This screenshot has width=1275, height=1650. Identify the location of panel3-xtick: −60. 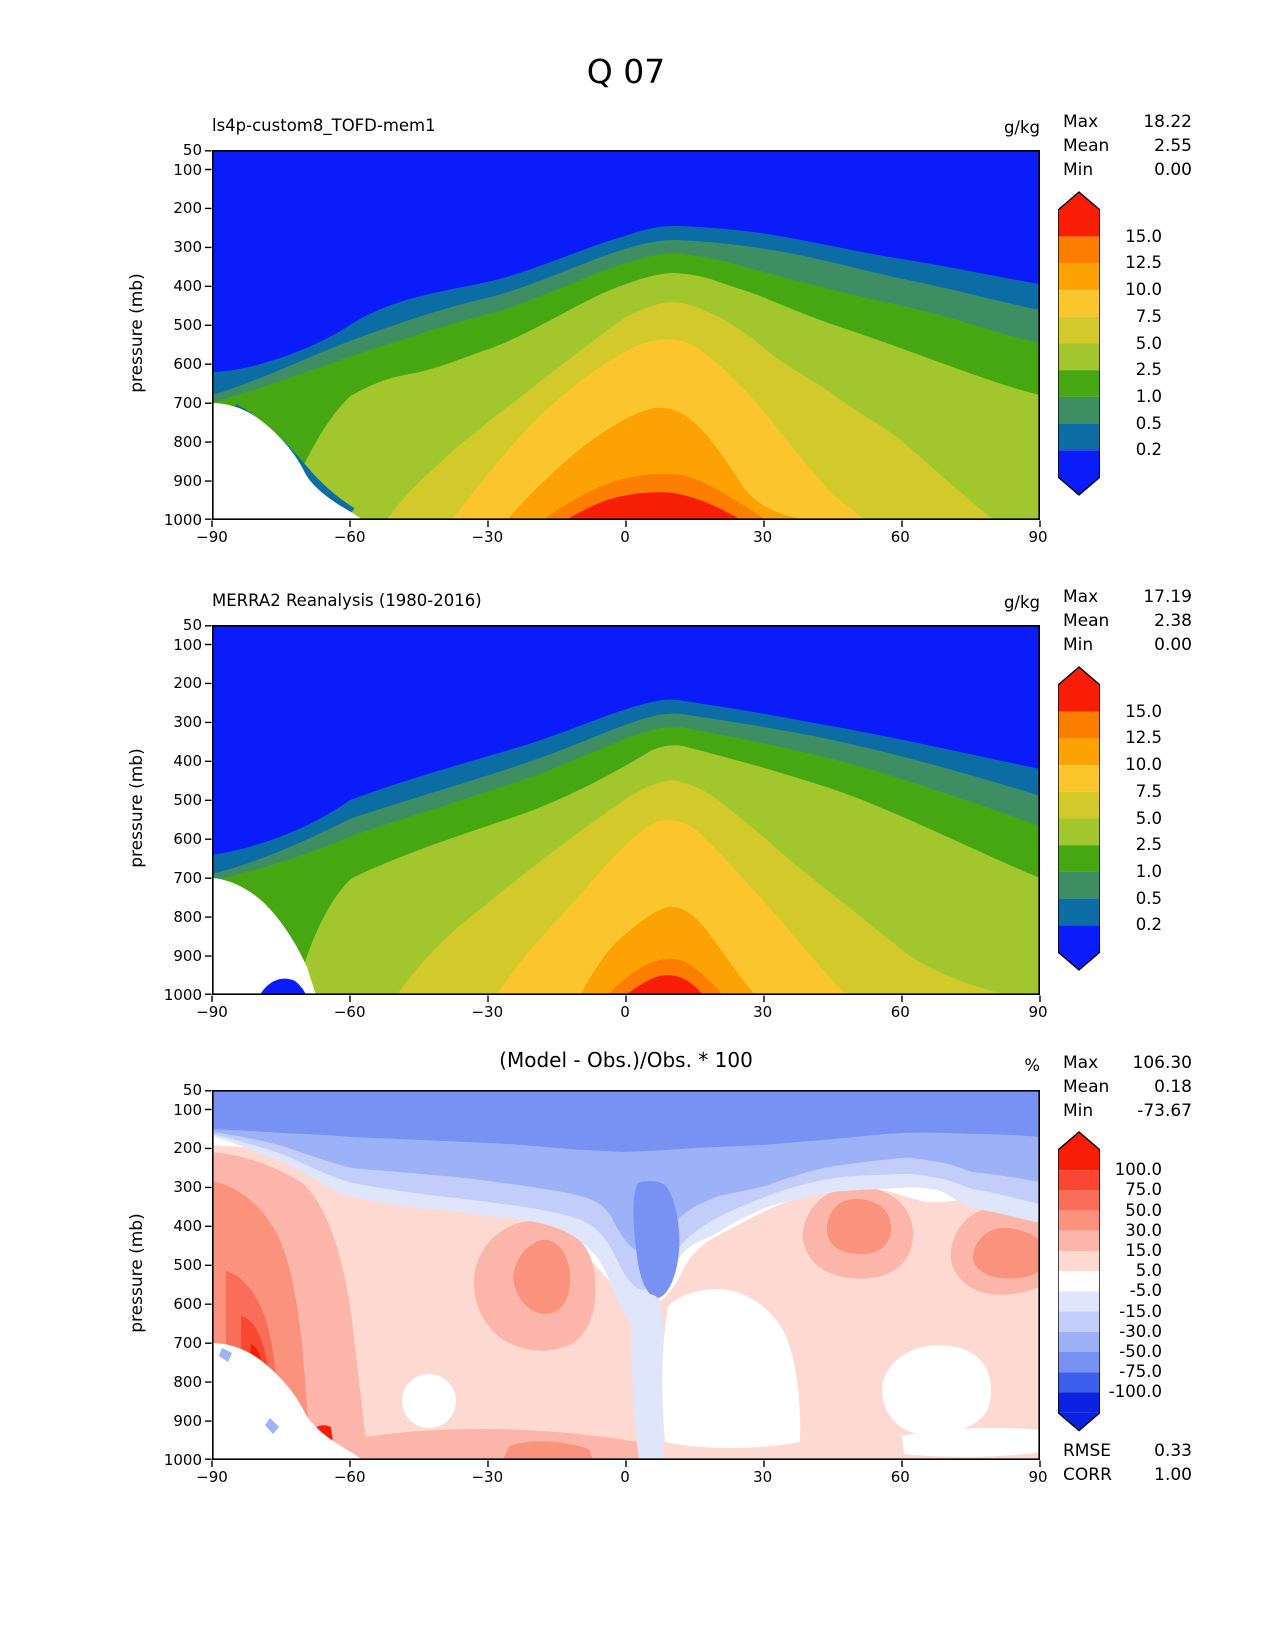
(349, 1477).